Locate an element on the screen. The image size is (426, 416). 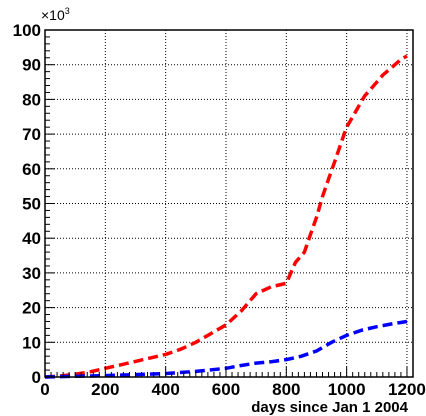
y-tick-label: 20 is located at coordinates (31, 308).